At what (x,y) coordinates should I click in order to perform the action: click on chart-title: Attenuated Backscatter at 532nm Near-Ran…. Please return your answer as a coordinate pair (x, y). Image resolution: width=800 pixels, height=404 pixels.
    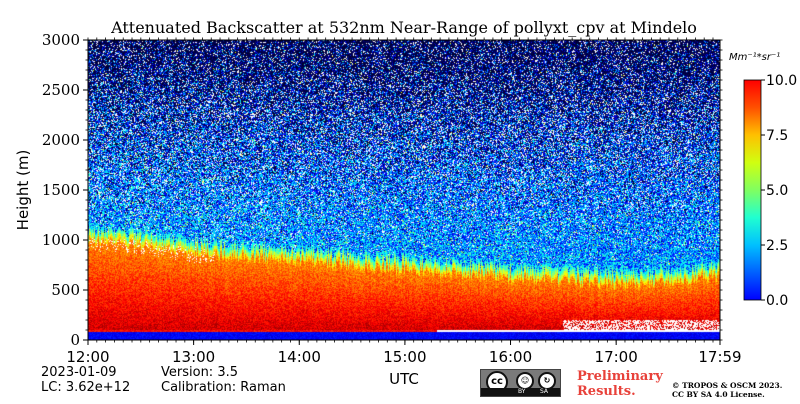
    Looking at the image, I should click on (403, 27).